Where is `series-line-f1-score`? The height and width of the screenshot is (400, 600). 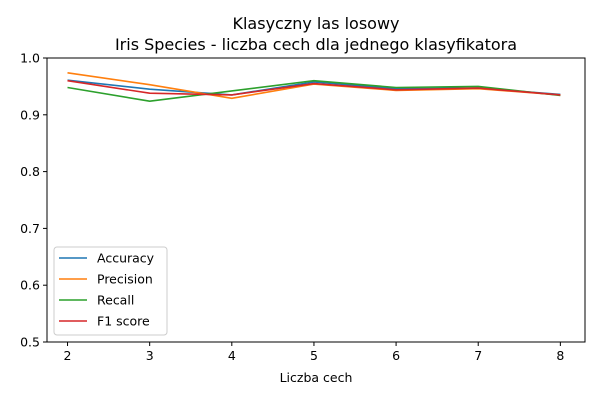
series-line-f1-score is located at coordinates (314, 87).